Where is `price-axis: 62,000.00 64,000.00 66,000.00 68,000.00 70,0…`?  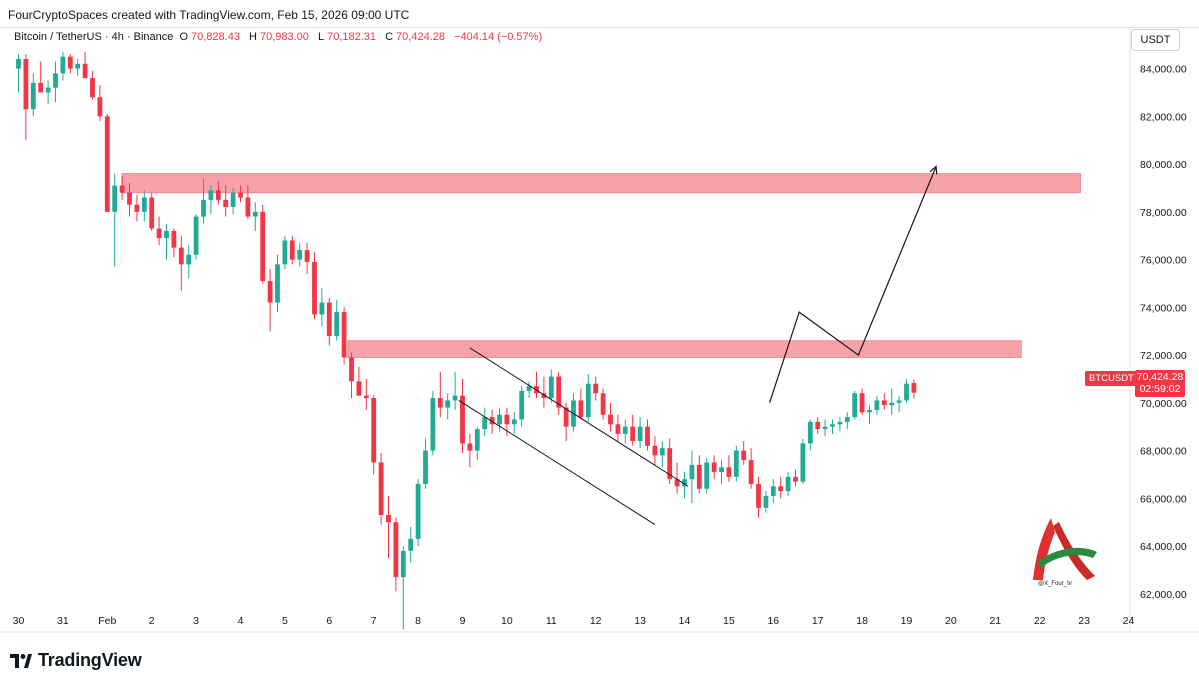
price-axis: 62,000.00 64,000.00 66,000.00 68,000.00 70,0… is located at coordinates (1163, 332).